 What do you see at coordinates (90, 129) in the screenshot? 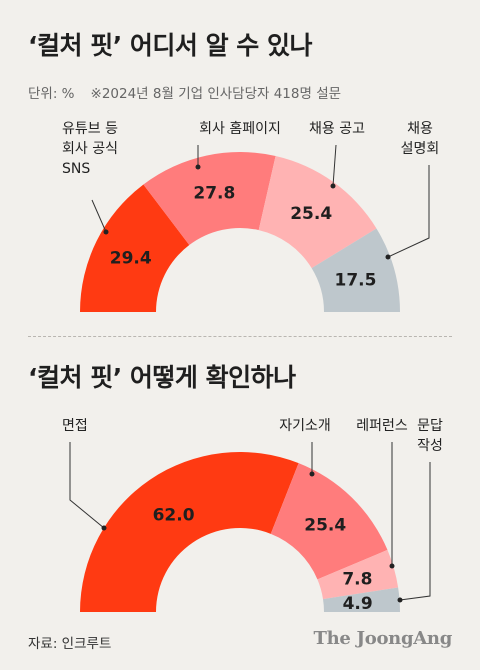
I see `chart1-label-1-line-1: 유튜브 등` at bounding box center [90, 129].